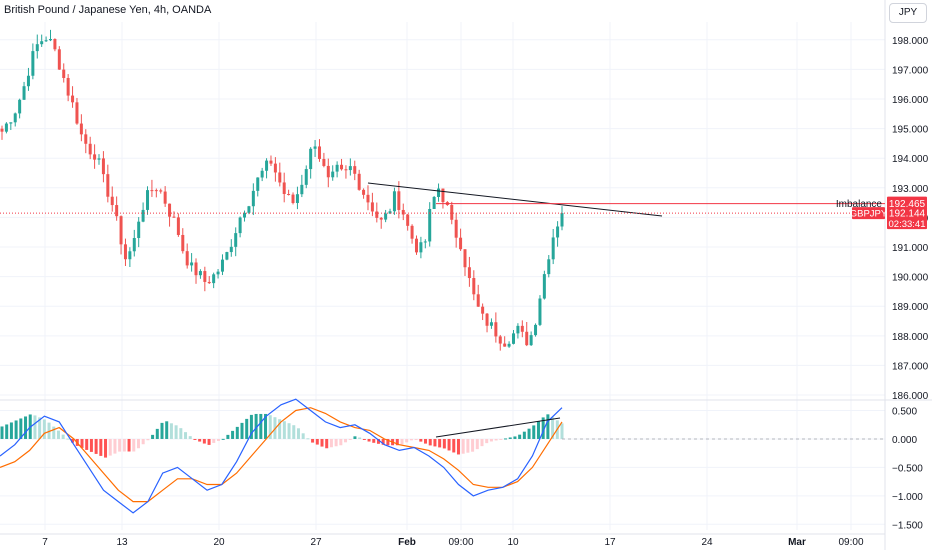  Describe the element at coordinates (910, 278) in the screenshot. I see `y-tick-label: 190.000` at that location.